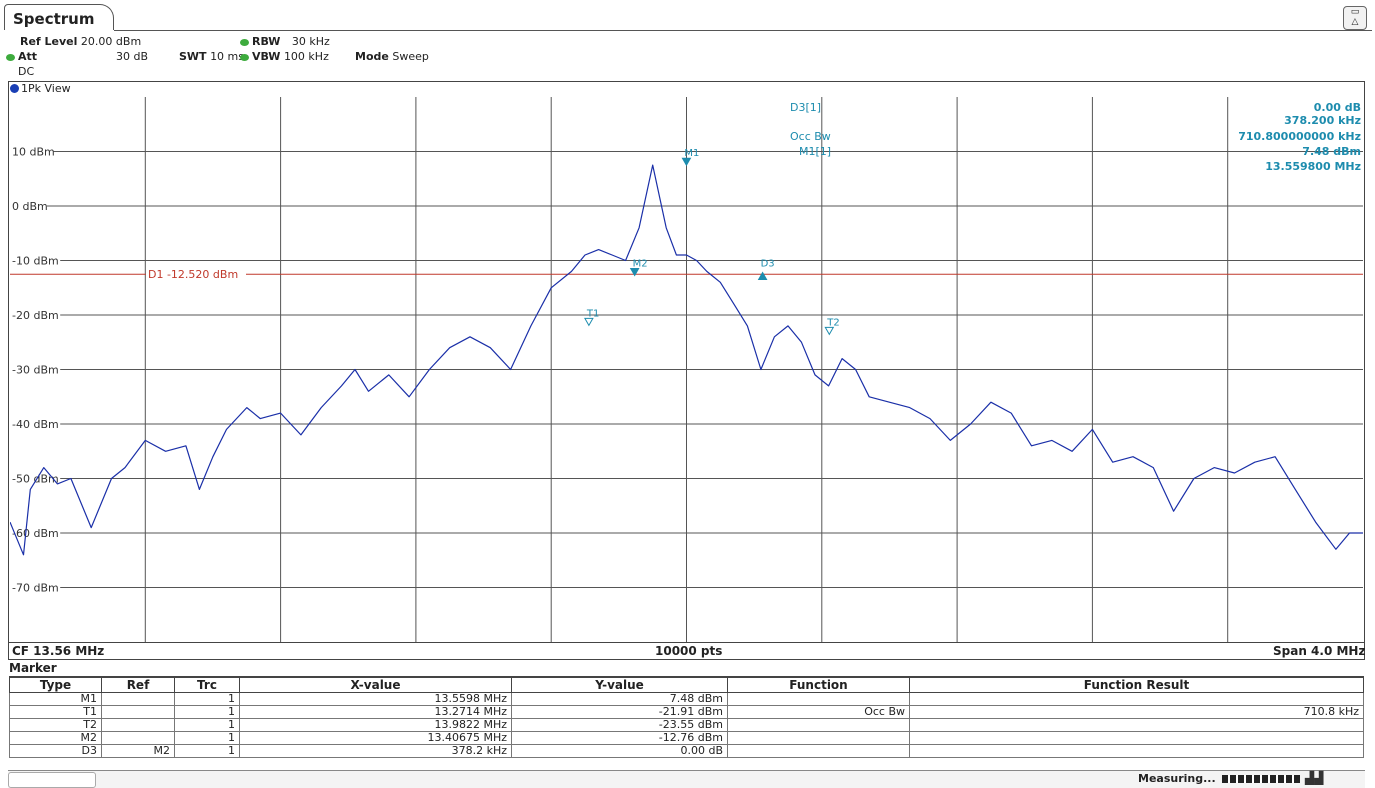  I want to click on table-cell: D3, so click(55, 751).